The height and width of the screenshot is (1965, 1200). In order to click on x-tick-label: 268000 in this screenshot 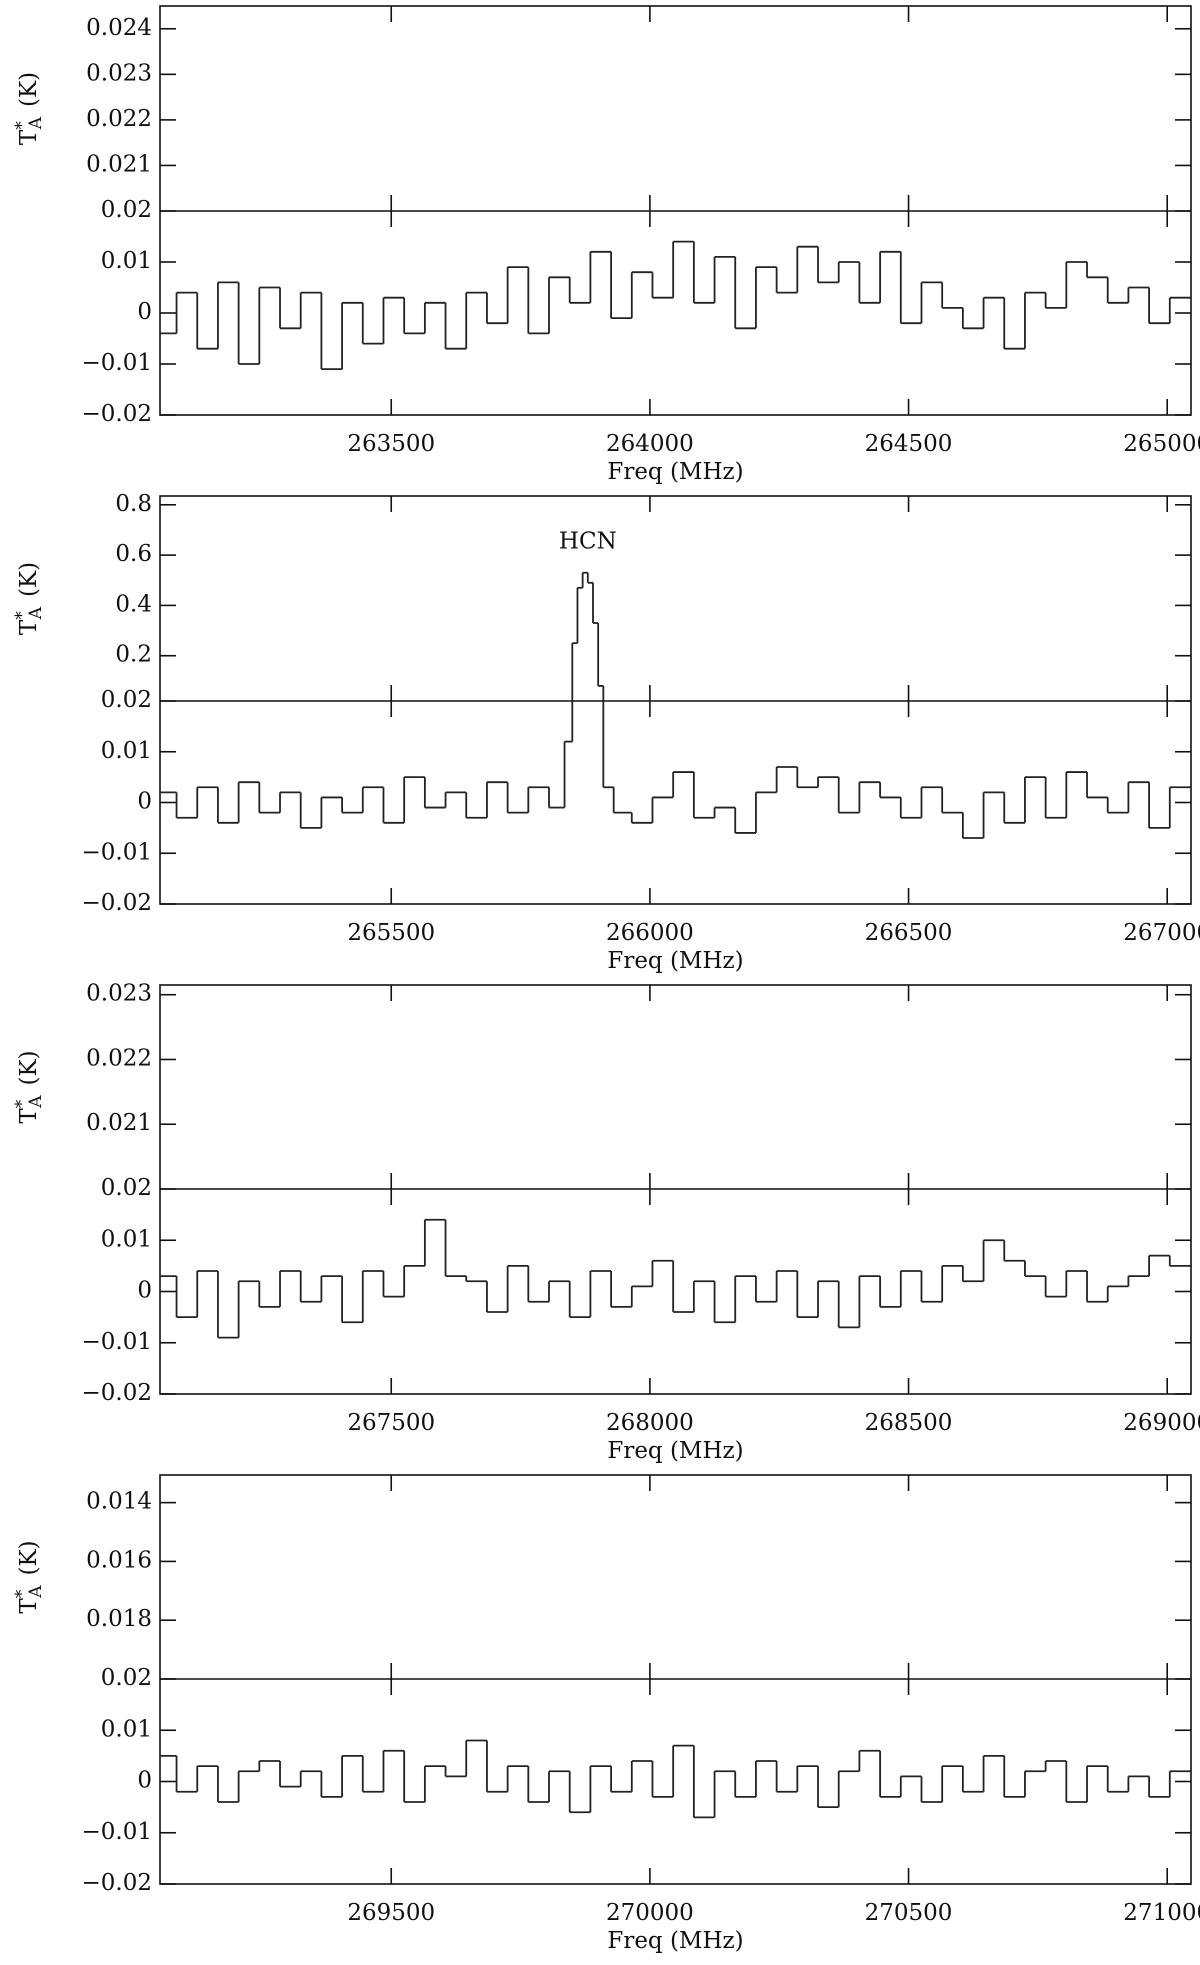, I will do `click(650, 1423)`.